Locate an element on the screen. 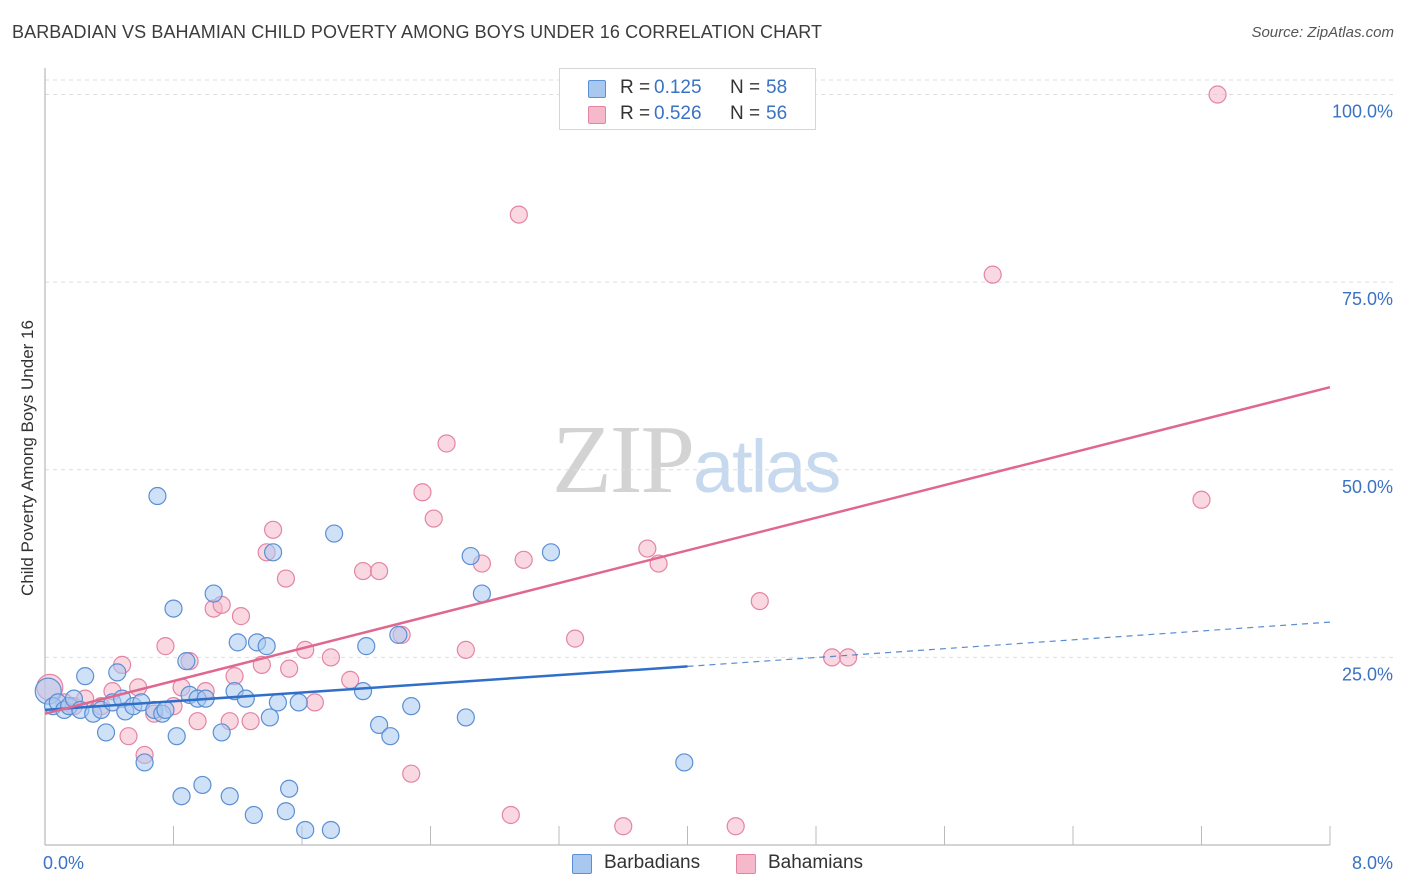 Image resolution: width=1406 pixels, height=892 pixels. legend-row-bahamians: R = 0.526 N = 56 is located at coordinates (687, 114).